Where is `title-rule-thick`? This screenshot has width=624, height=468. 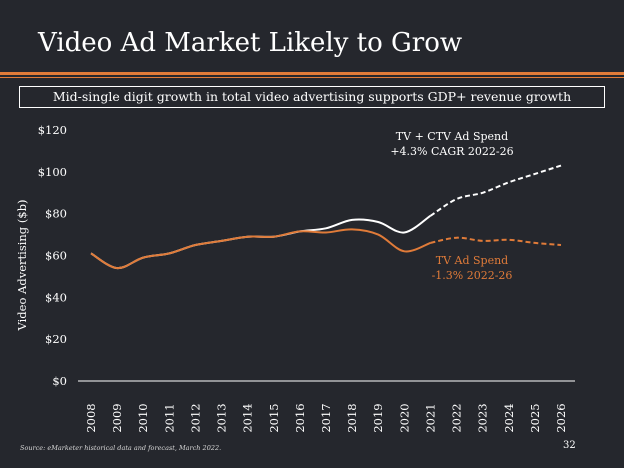
title-rule-thick is located at coordinates (312, 73).